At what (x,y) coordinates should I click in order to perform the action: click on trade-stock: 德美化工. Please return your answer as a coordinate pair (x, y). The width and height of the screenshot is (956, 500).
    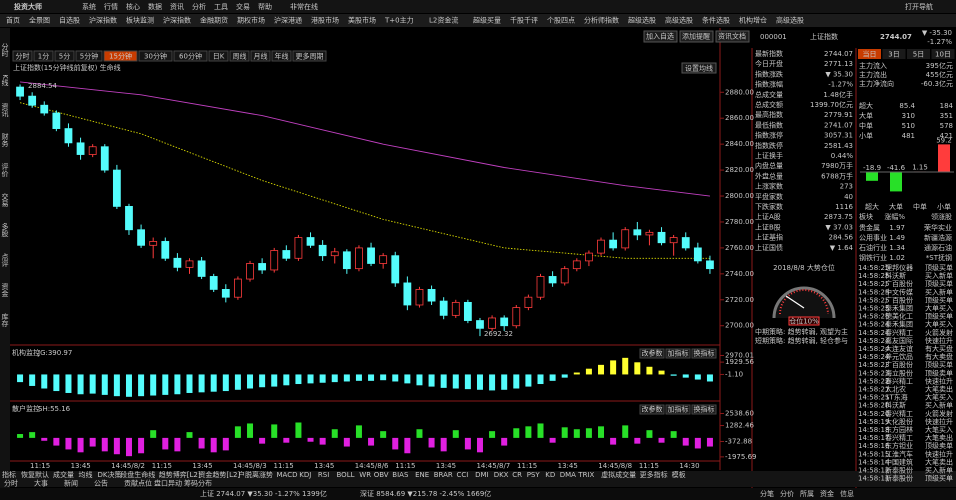
    Looking at the image, I should click on (899, 316).